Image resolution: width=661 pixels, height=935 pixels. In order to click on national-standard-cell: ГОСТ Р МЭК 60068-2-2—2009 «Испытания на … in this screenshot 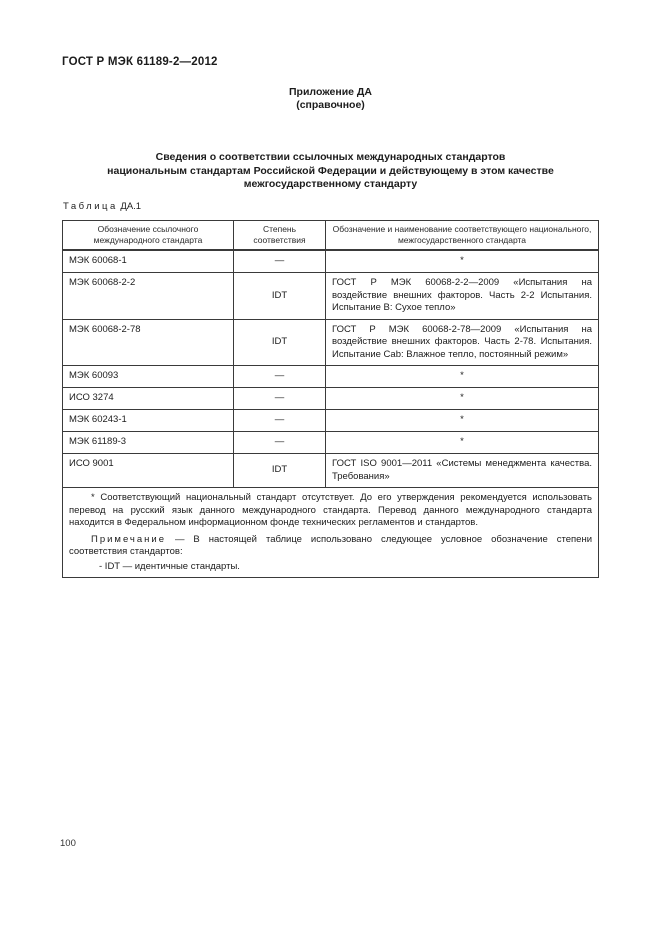, I will do `click(462, 296)`.